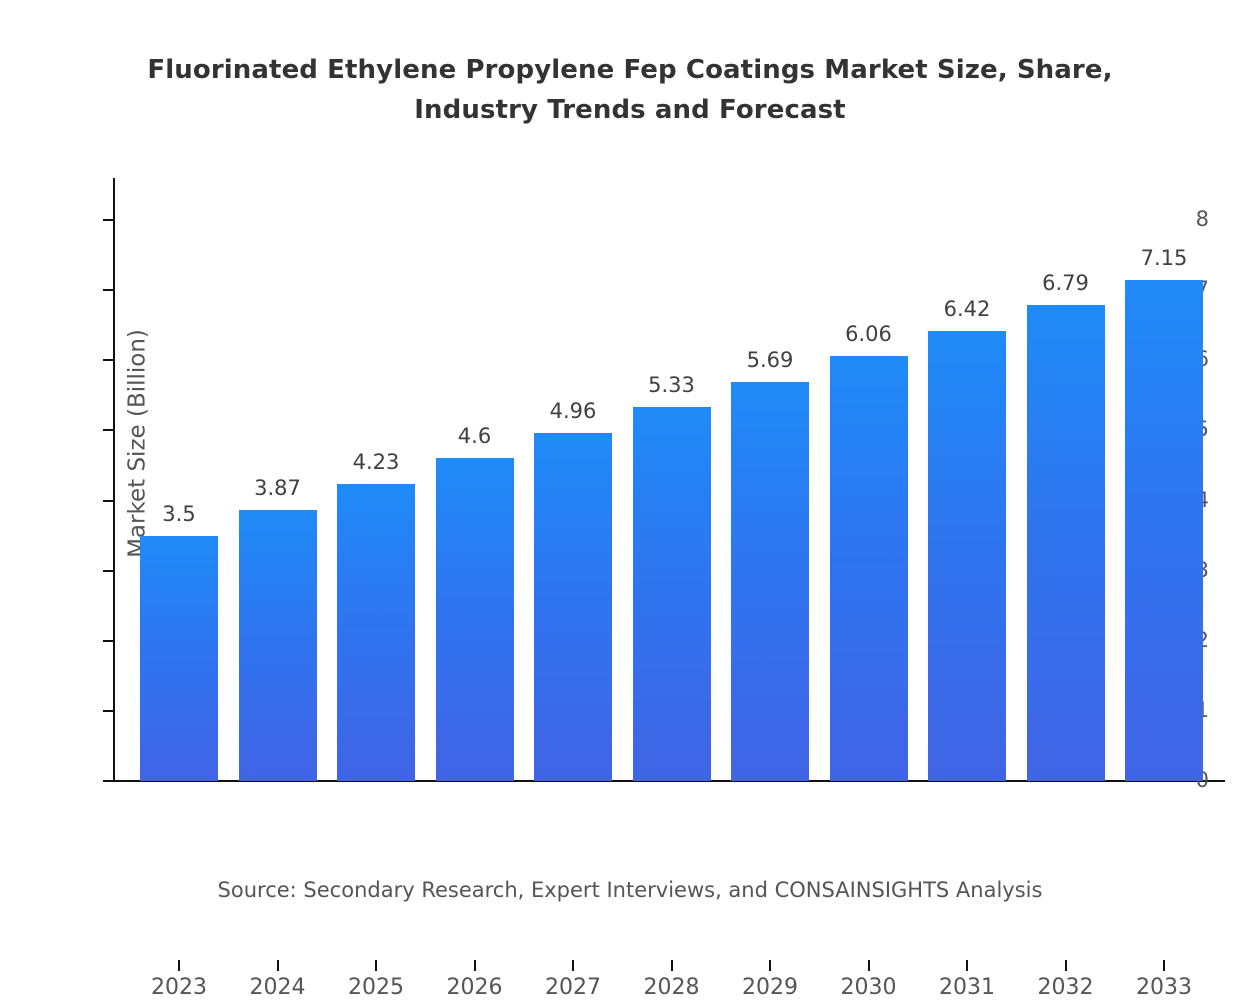  I want to click on bar-value-label: 5.69, so click(770, 359).